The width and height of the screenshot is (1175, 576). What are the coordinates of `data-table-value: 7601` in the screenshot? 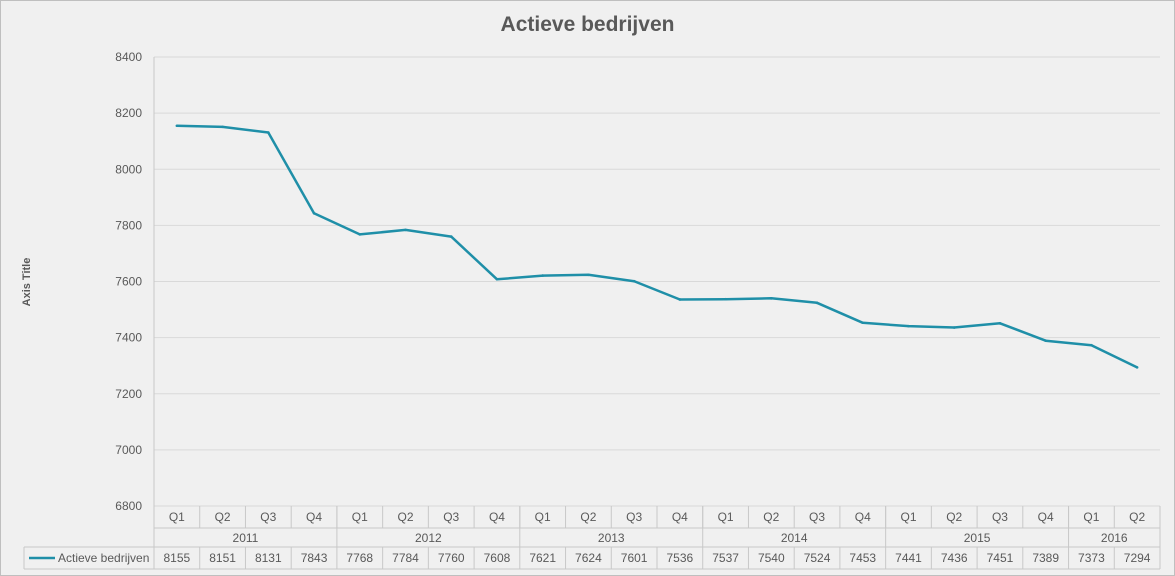 It's located at (634, 558).